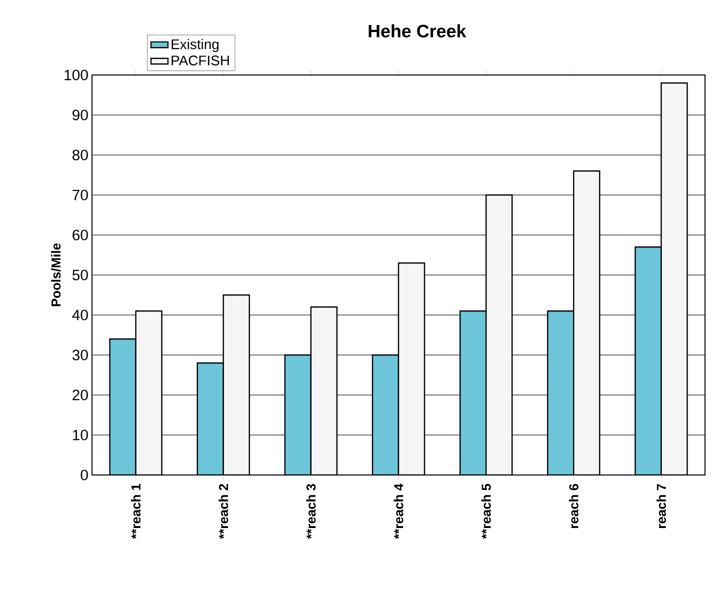 This screenshot has height=590, width=721. I want to click on x-tick-label: reach 6, so click(573, 506).